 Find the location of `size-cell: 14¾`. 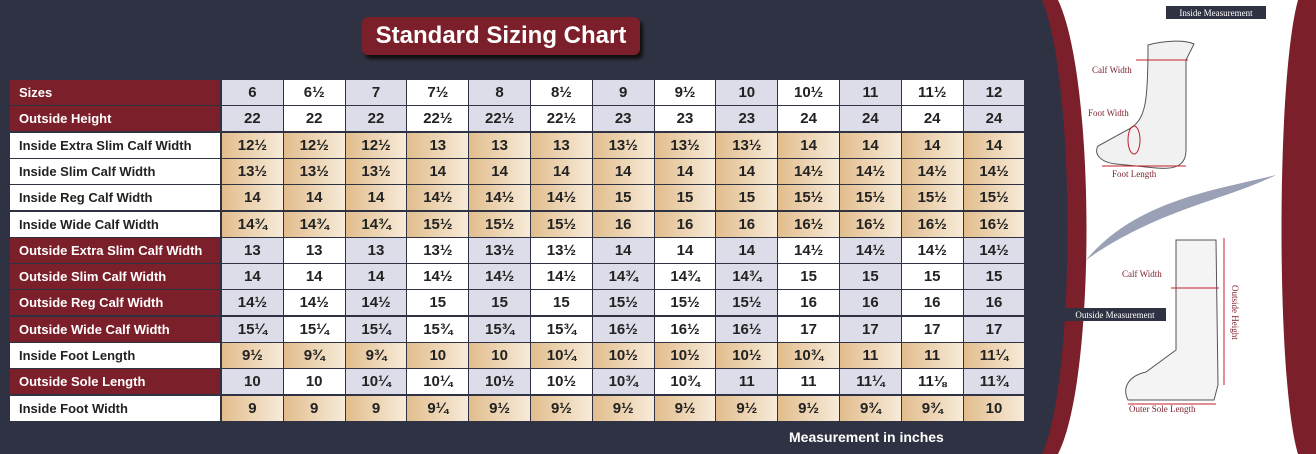

size-cell: 14¾ is located at coordinates (314, 224).